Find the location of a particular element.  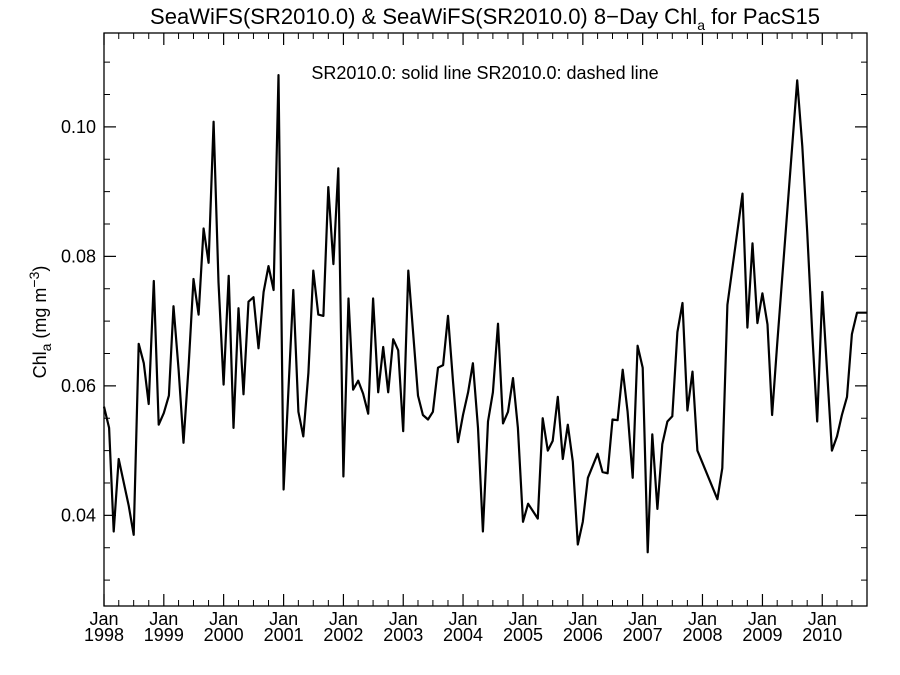

y-axis-label-subscript: a is located at coordinates (46, 347).